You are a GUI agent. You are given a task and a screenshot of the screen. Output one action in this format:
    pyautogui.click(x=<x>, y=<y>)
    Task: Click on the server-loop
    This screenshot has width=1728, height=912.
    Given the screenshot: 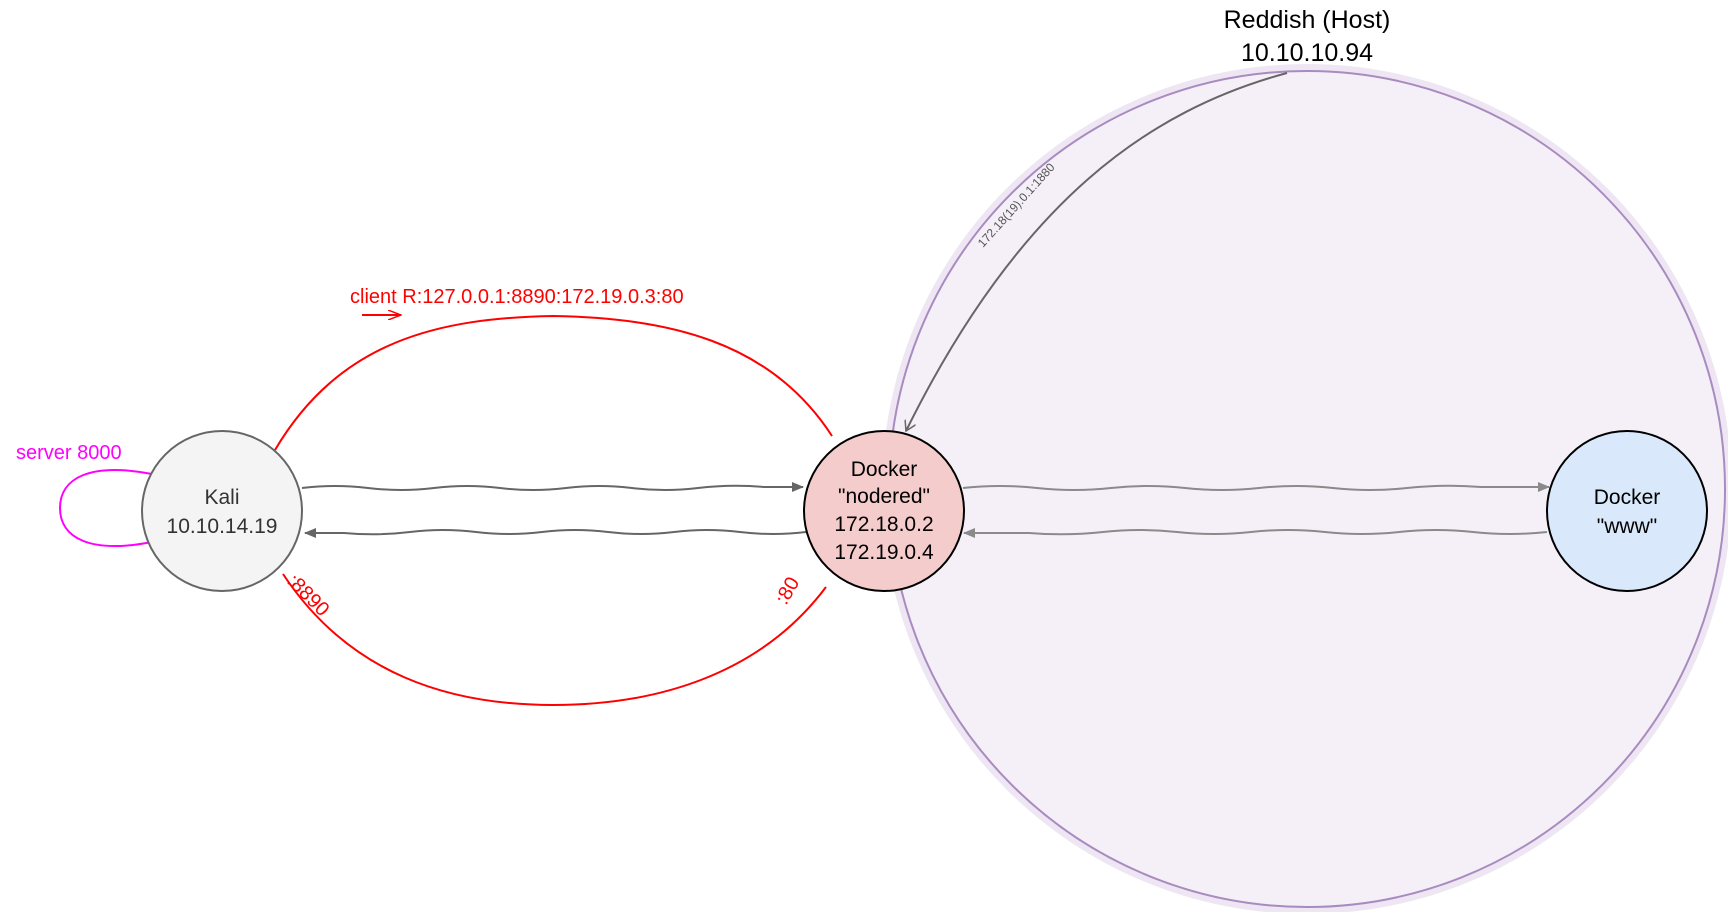 What is the action you would take?
    pyautogui.click(x=105, y=508)
    